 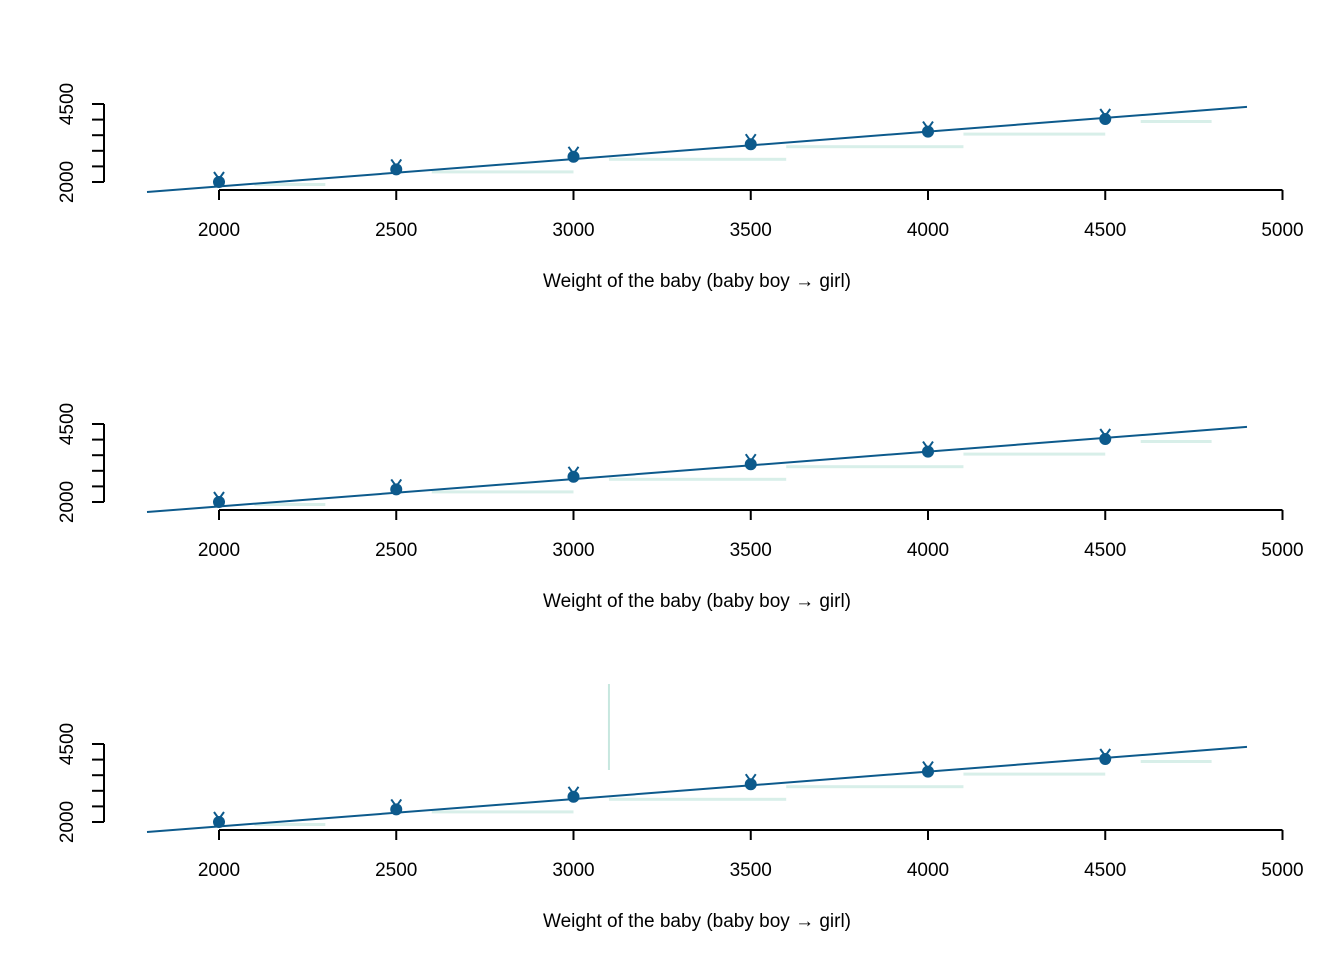 What do you see at coordinates (608, 727) in the screenshot?
I see `interval-spike` at bounding box center [608, 727].